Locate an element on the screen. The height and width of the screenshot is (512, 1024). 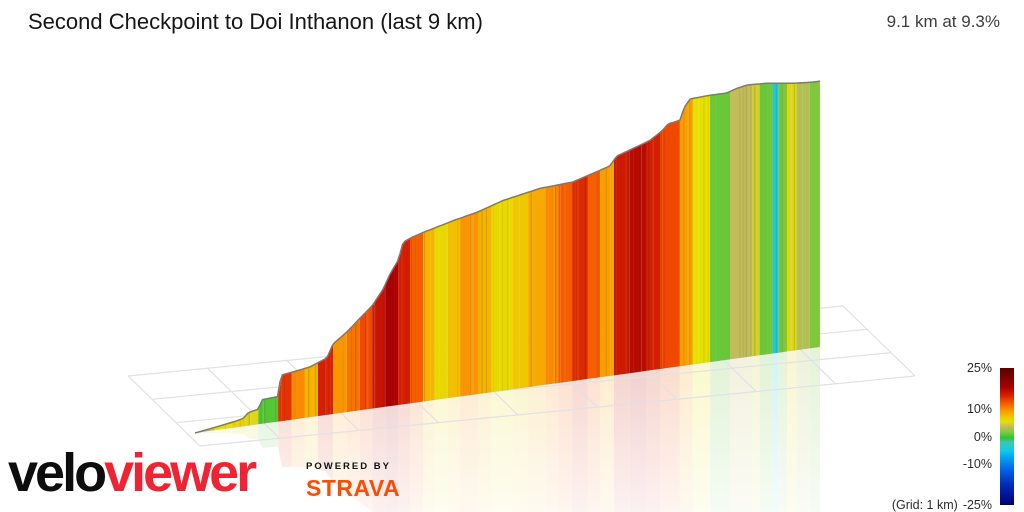
legend-tick-label: 10% is located at coordinates (979, 409).